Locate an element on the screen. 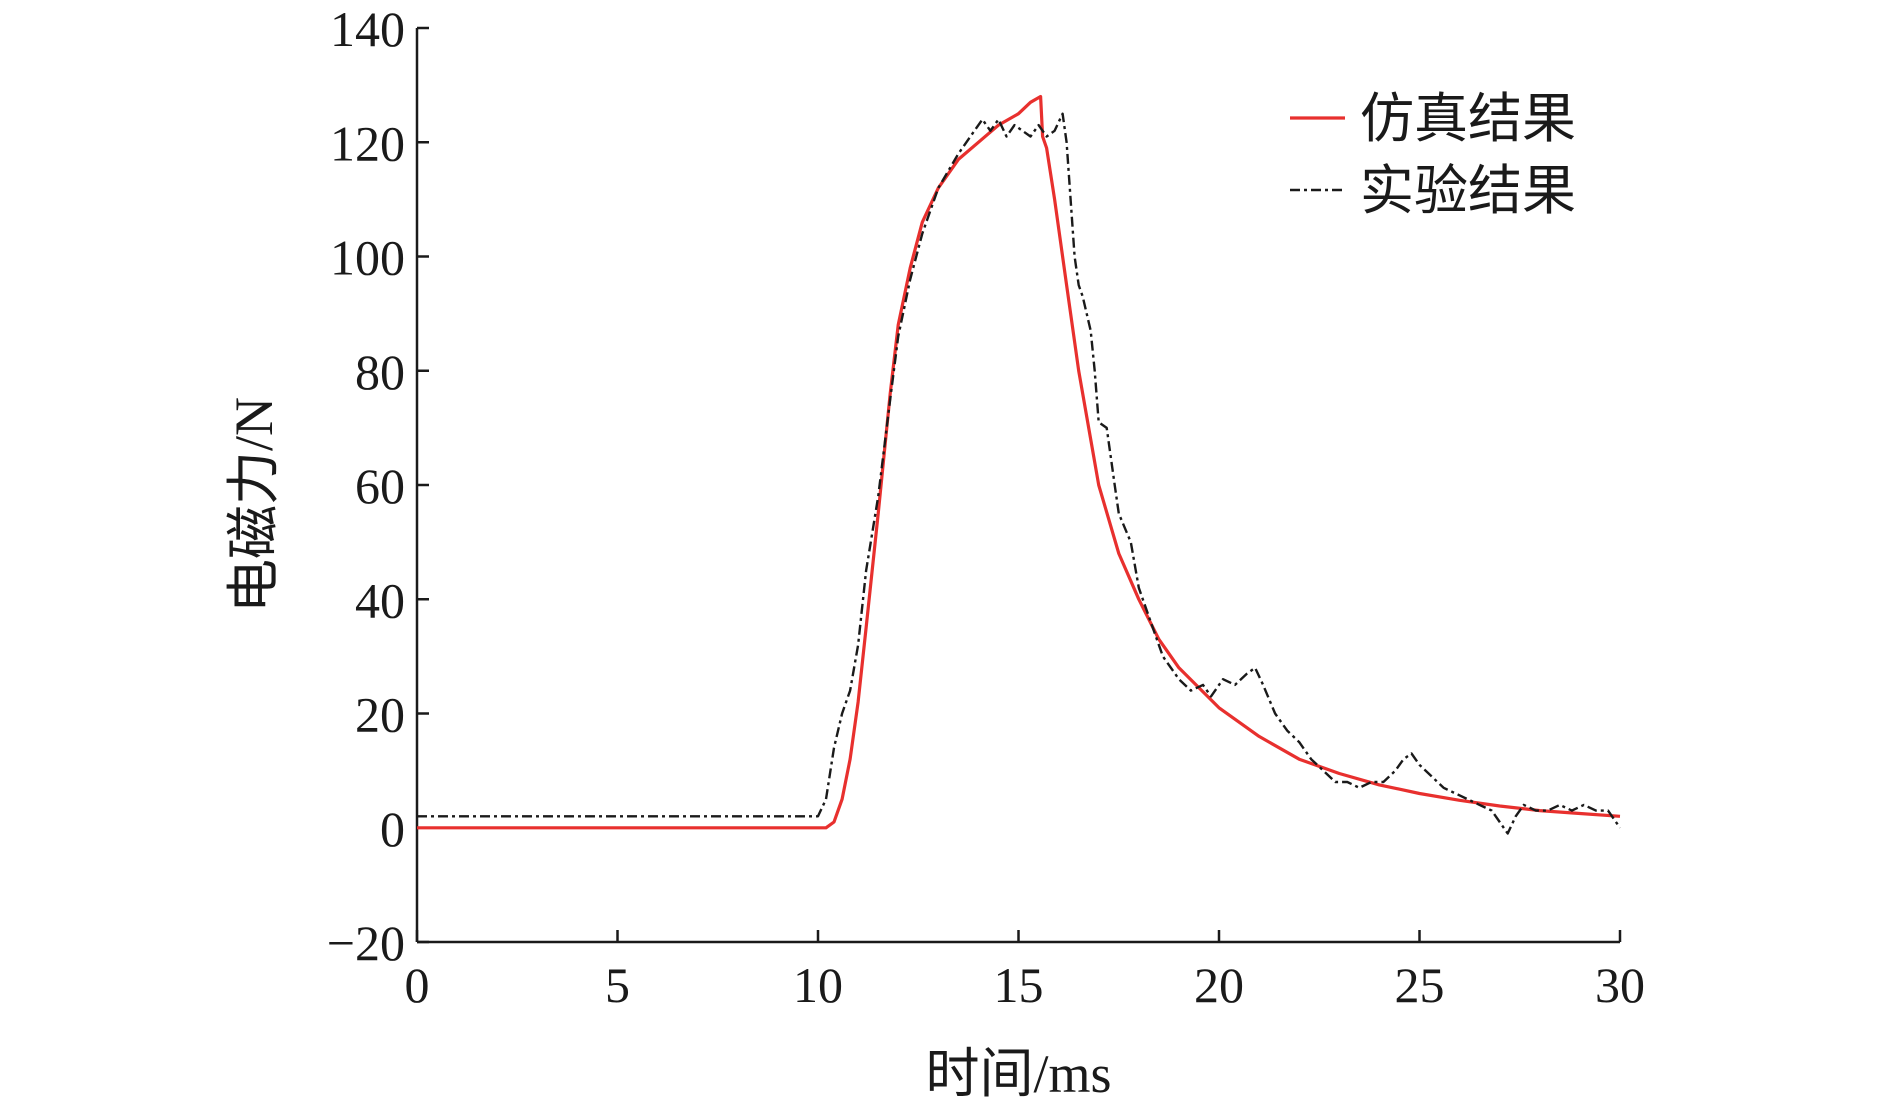 The height and width of the screenshot is (1115, 1890). legend-label-experiment: 实验结果 is located at coordinates (1468, 191).